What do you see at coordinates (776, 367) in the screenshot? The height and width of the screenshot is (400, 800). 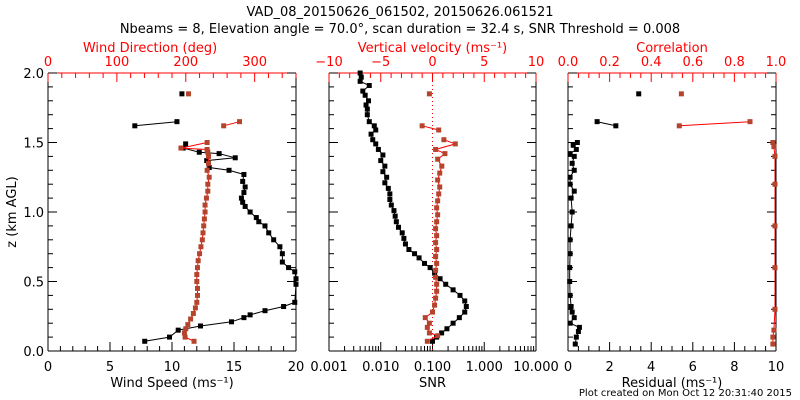 I see `x-tick-label: 10` at bounding box center [776, 367].